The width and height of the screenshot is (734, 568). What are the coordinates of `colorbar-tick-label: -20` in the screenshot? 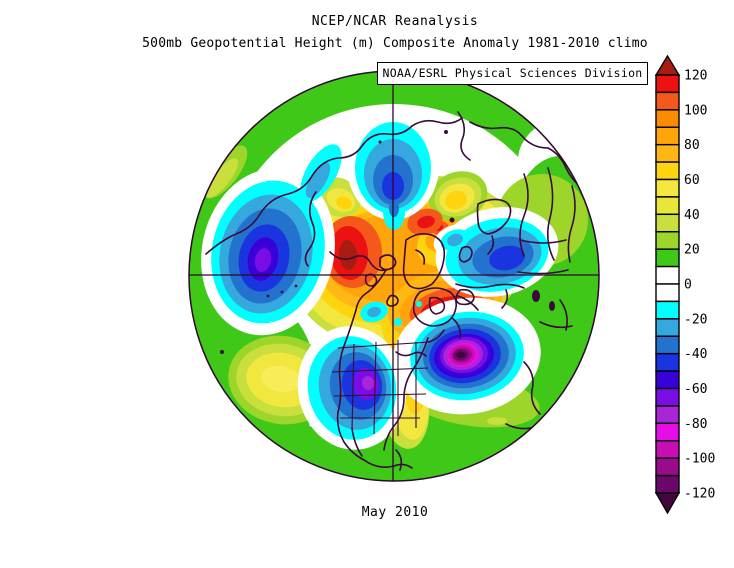 It's located at (695, 319).